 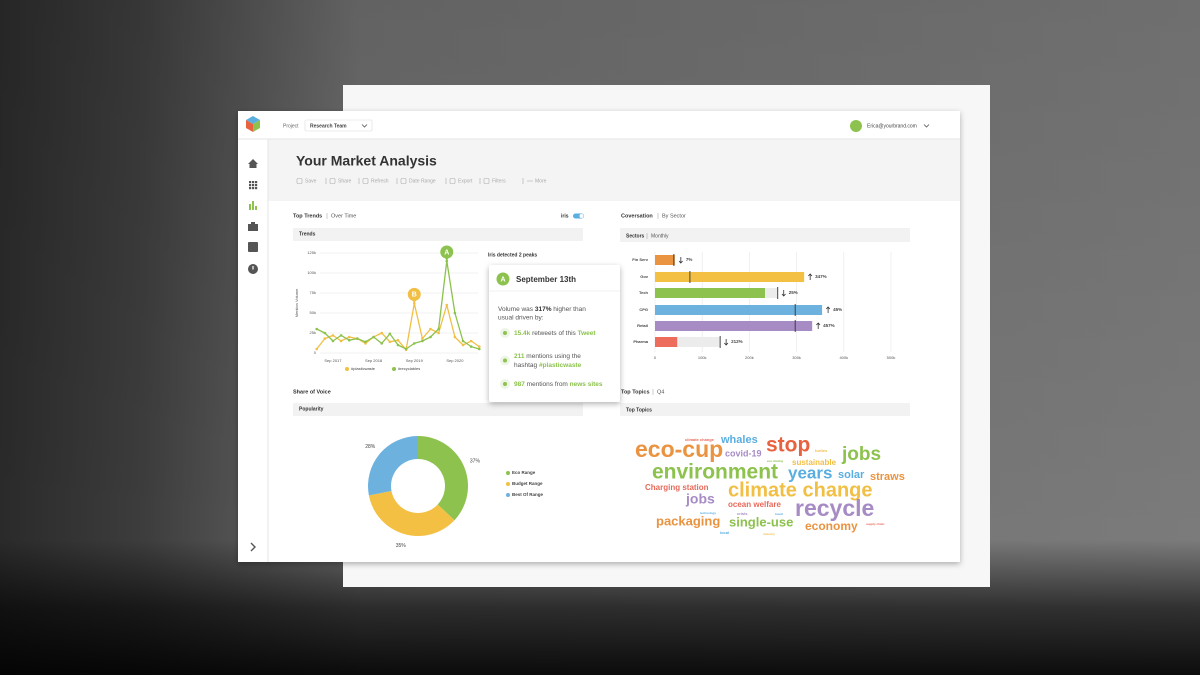 I want to click on legend-label: Budget Range, so click(x=527, y=483).